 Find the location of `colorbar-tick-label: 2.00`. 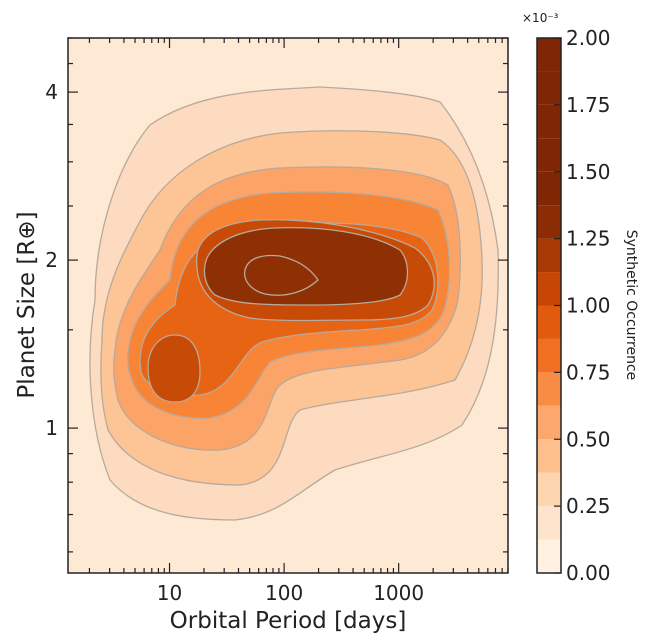

colorbar-tick-label: 2.00 is located at coordinates (588, 38).